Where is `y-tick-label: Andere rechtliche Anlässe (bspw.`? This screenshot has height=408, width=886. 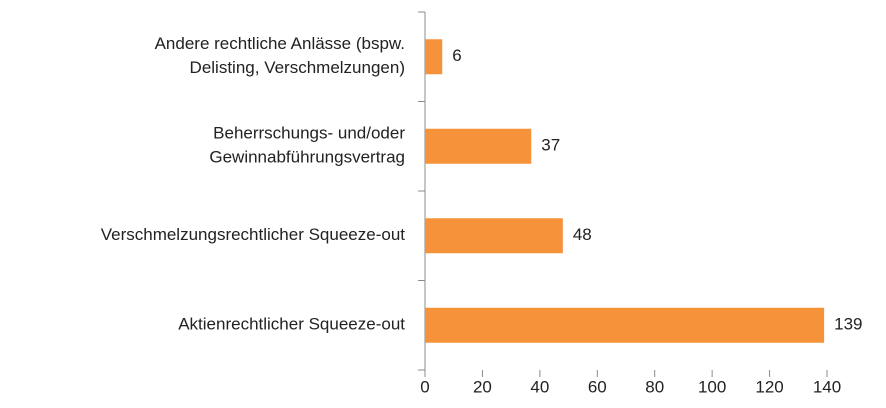 y-tick-label: Andere rechtliche Anlässe (bspw. is located at coordinates (280, 43).